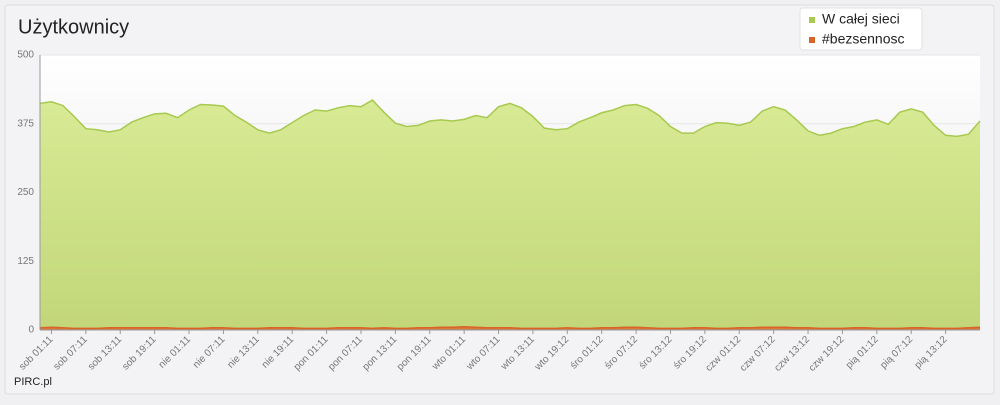  Describe the element at coordinates (863, 39) in the screenshot. I see `legend-label: #bezsennosc` at that location.